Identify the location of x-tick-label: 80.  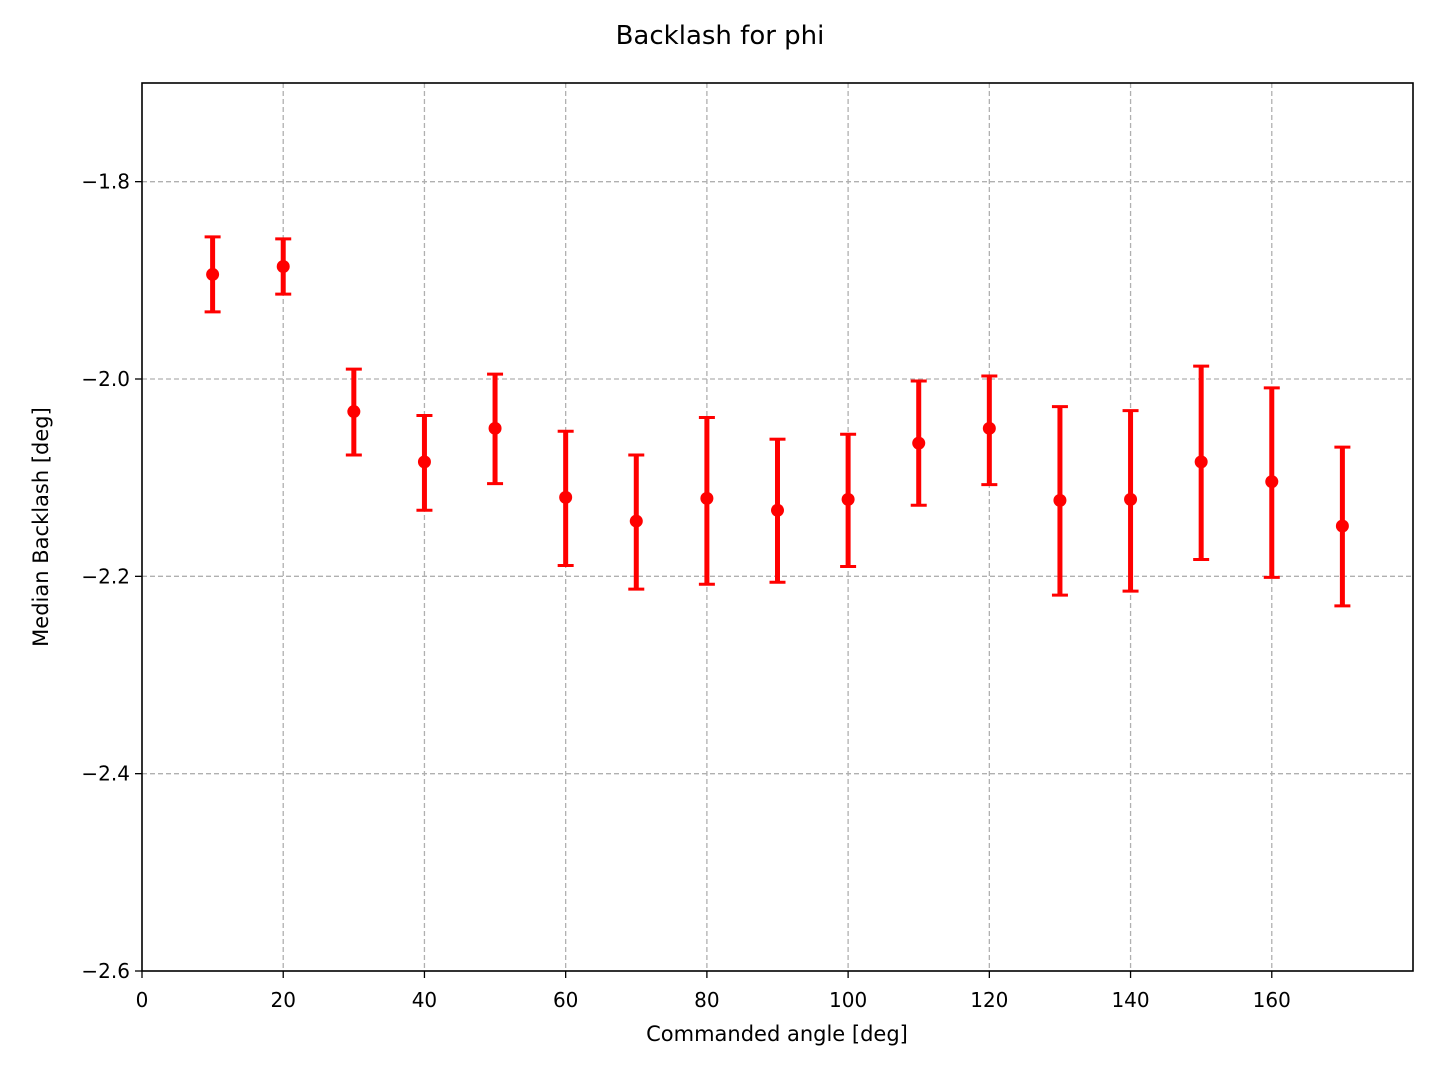
(706, 1000).